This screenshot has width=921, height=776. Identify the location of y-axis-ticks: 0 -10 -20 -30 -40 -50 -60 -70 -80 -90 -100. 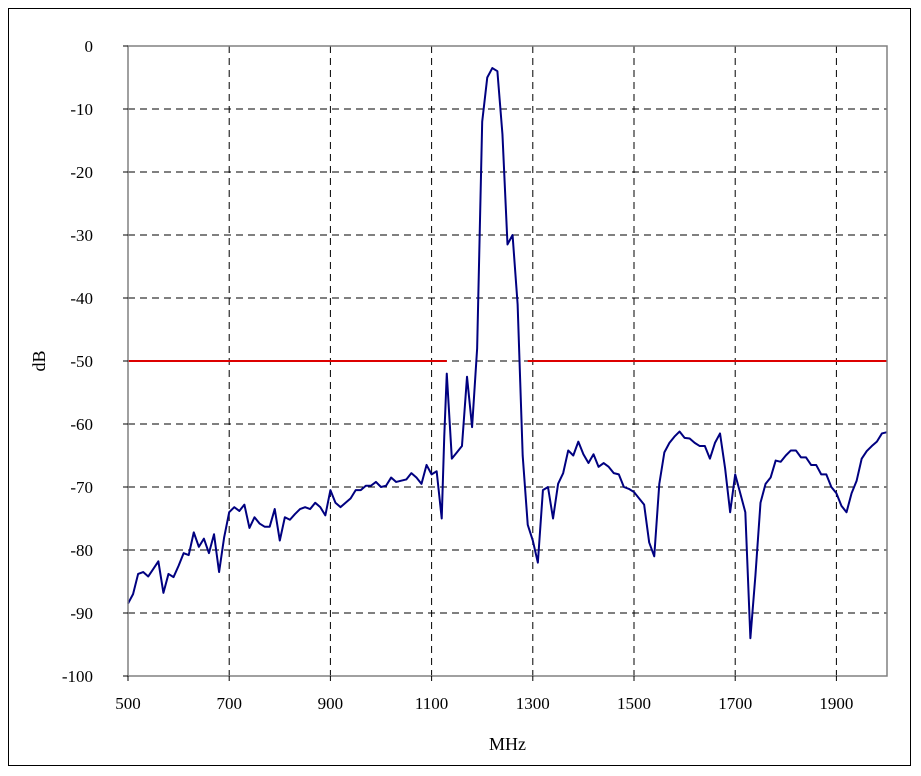
(95, 361).